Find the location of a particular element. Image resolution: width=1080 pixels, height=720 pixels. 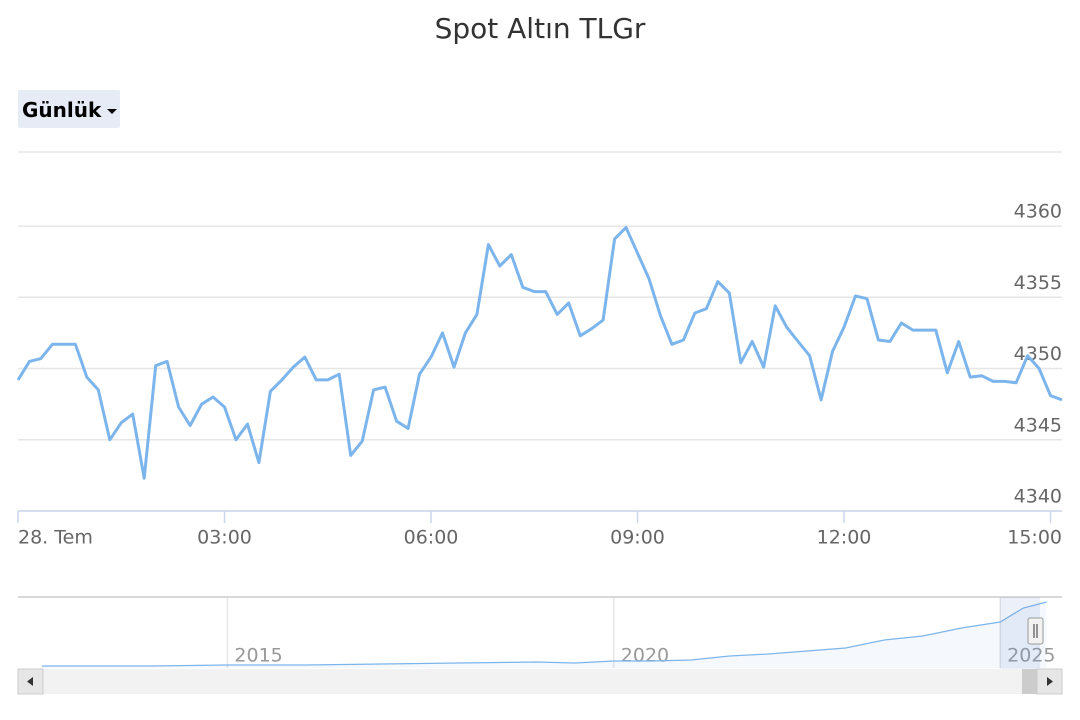

navigator-tick-label: 2025 is located at coordinates (1031, 656).